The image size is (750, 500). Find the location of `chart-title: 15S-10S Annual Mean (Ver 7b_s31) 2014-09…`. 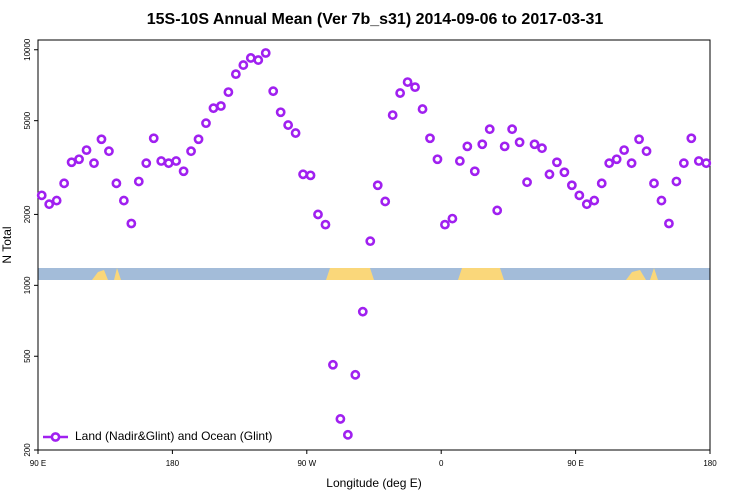

chart-title: 15S-10S Annual Mean (Ver 7b_s31) 2014-09… is located at coordinates (375, 19).